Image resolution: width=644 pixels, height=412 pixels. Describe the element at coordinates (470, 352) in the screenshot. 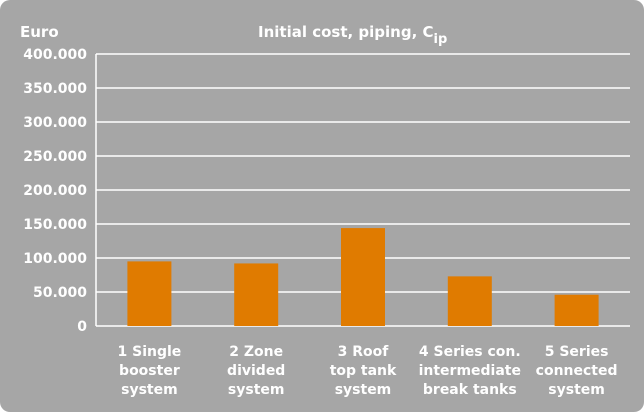

I see `x-tick-label: 4 Series con.` at that location.